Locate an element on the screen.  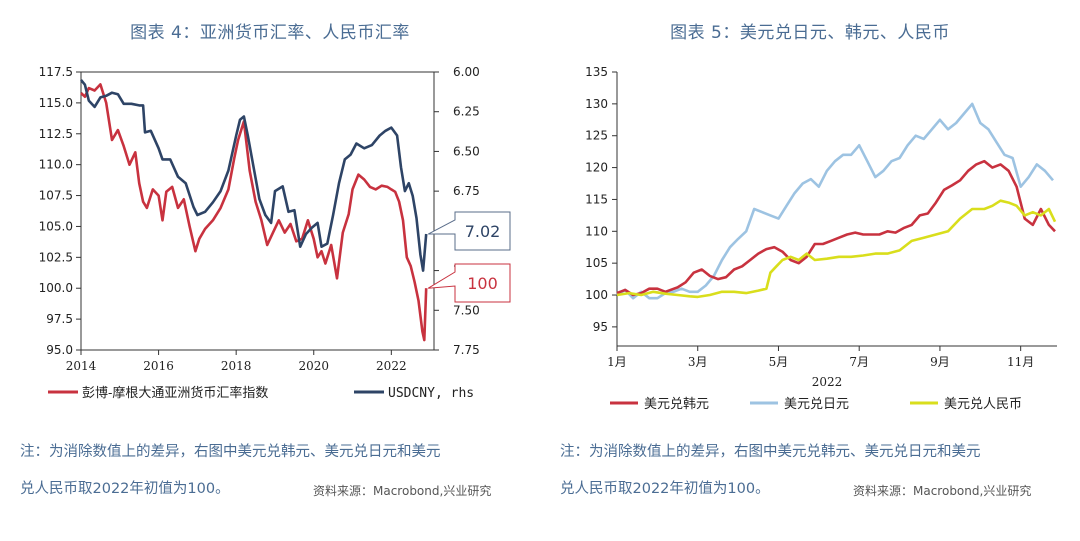
left-chart-title: 图表 4：亚洲货币汇率、人民币汇率 is located at coordinates (270, 33).